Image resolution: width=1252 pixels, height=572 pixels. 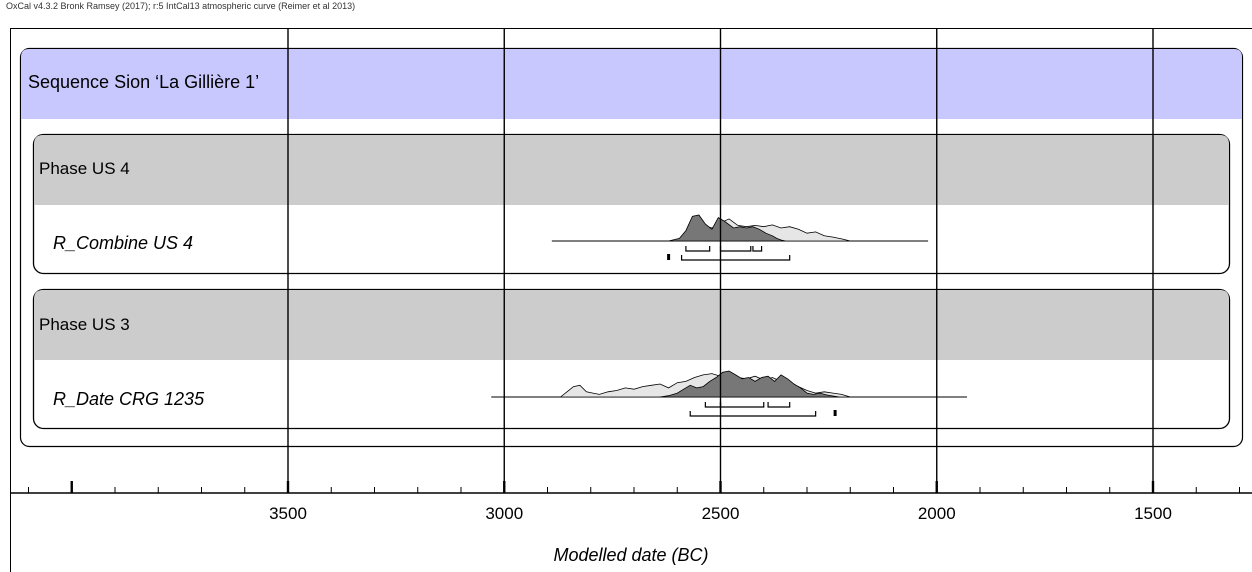 What do you see at coordinates (504, 513) in the screenshot?
I see `tick-label-3000: 3000` at bounding box center [504, 513].